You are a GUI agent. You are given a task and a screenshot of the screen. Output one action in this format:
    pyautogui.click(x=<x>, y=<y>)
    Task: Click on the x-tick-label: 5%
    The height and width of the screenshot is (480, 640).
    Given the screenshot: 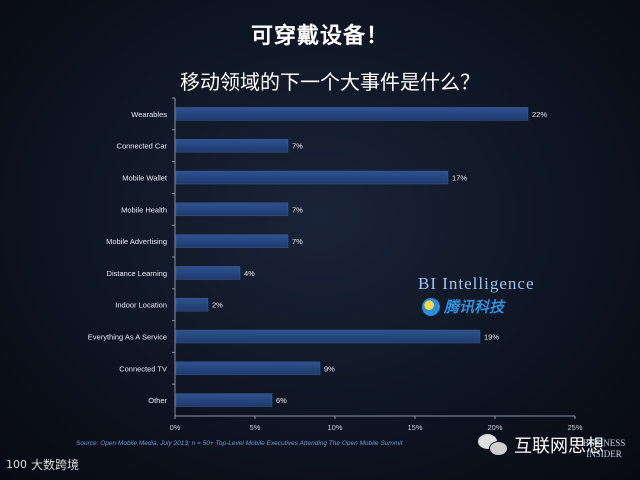 What is the action you would take?
    pyautogui.click(x=255, y=427)
    